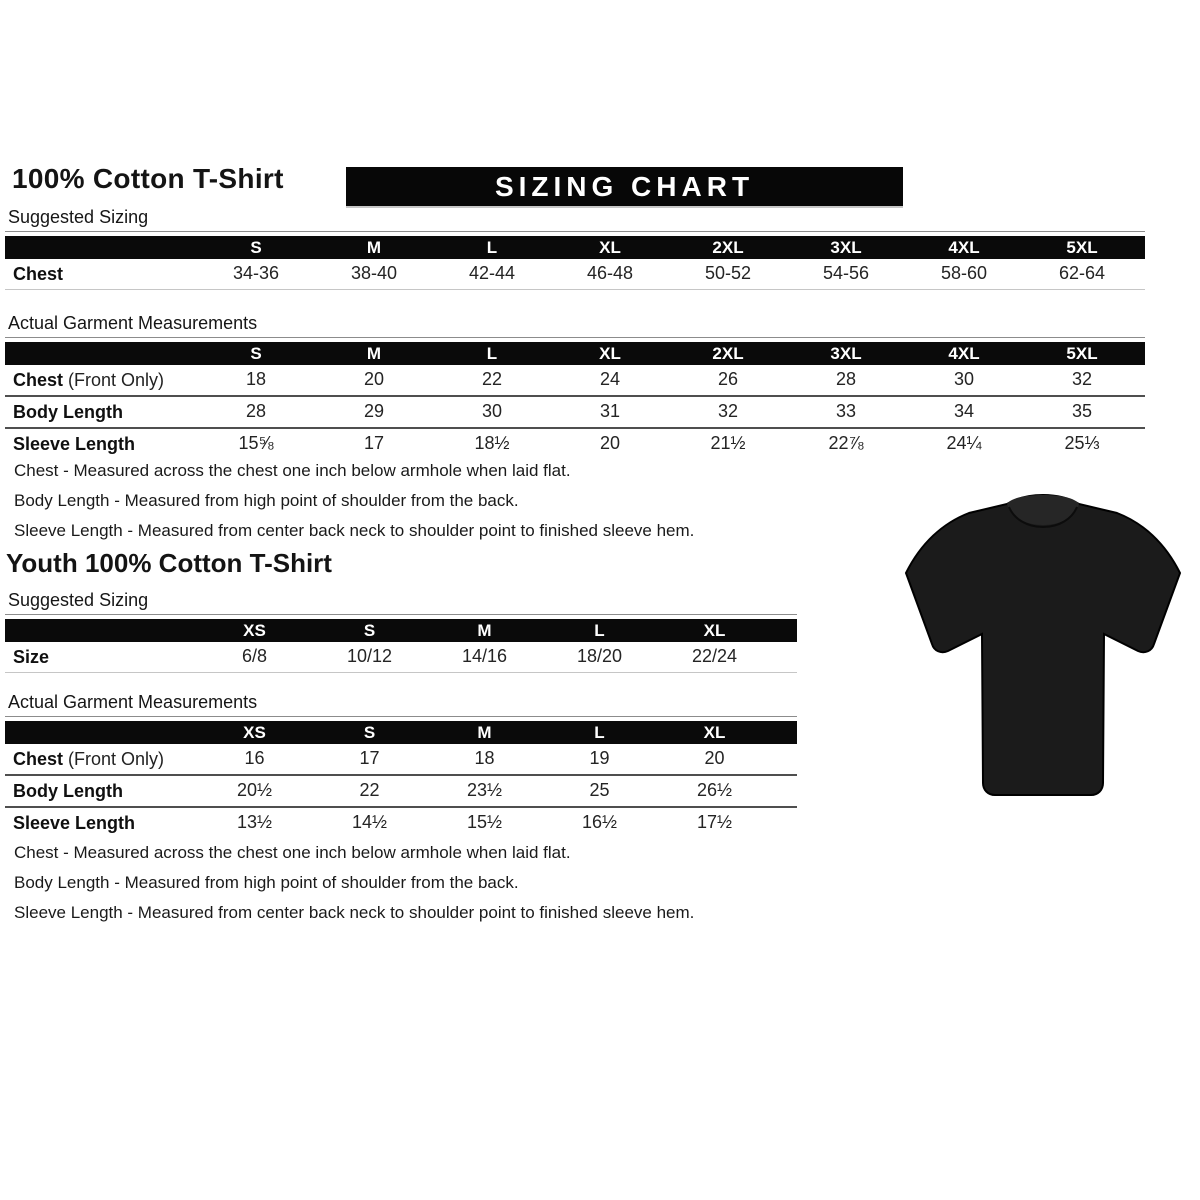 Image resolution: width=1200 pixels, height=1200 pixels. Describe the element at coordinates (1082, 443) in the screenshot. I see `cell-value: 25⅓` at that location.